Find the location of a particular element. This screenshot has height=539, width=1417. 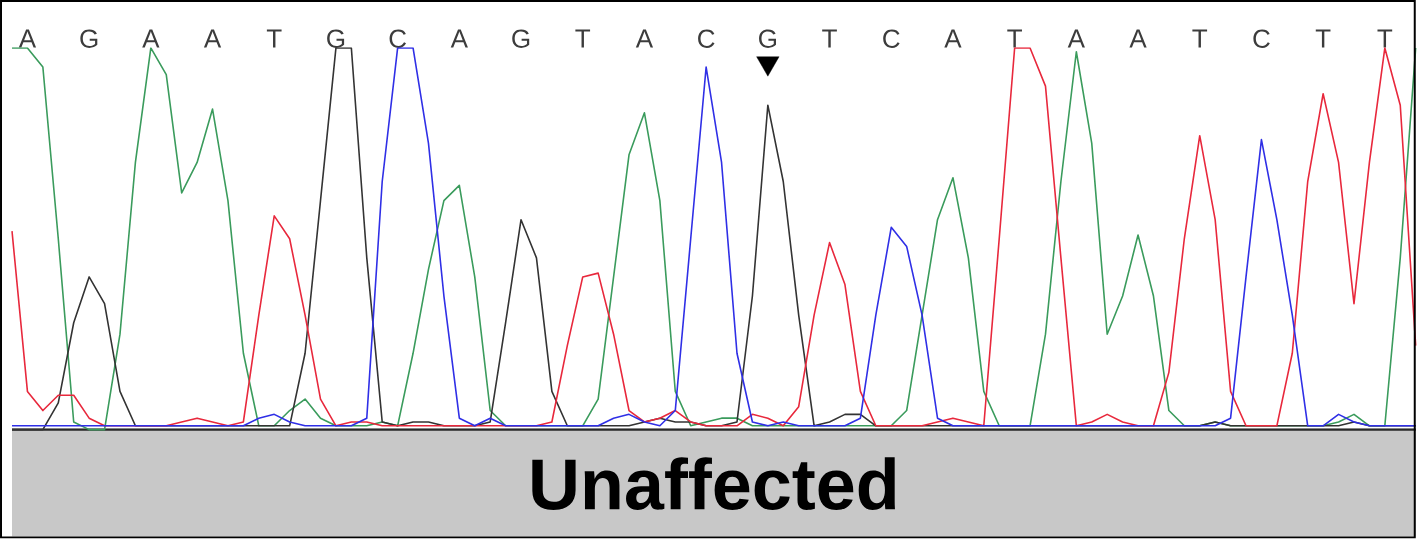

text: Unaffected is located at coordinates (713, 484).